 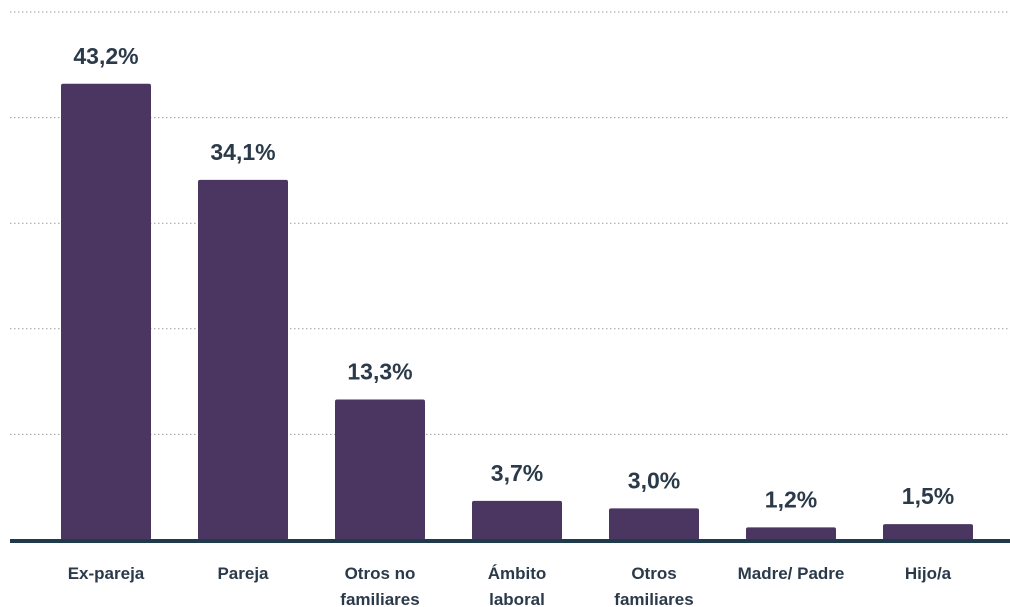 I want to click on value-label: 3,7%, so click(x=517, y=473).